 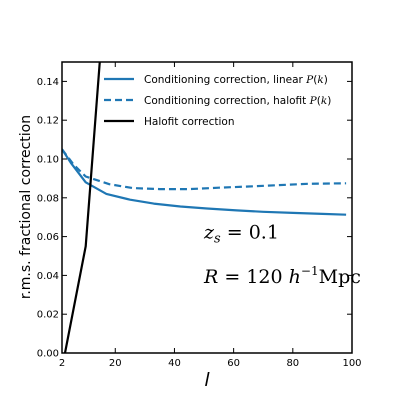 I want to click on x-axis-label: l, so click(x=207, y=380).